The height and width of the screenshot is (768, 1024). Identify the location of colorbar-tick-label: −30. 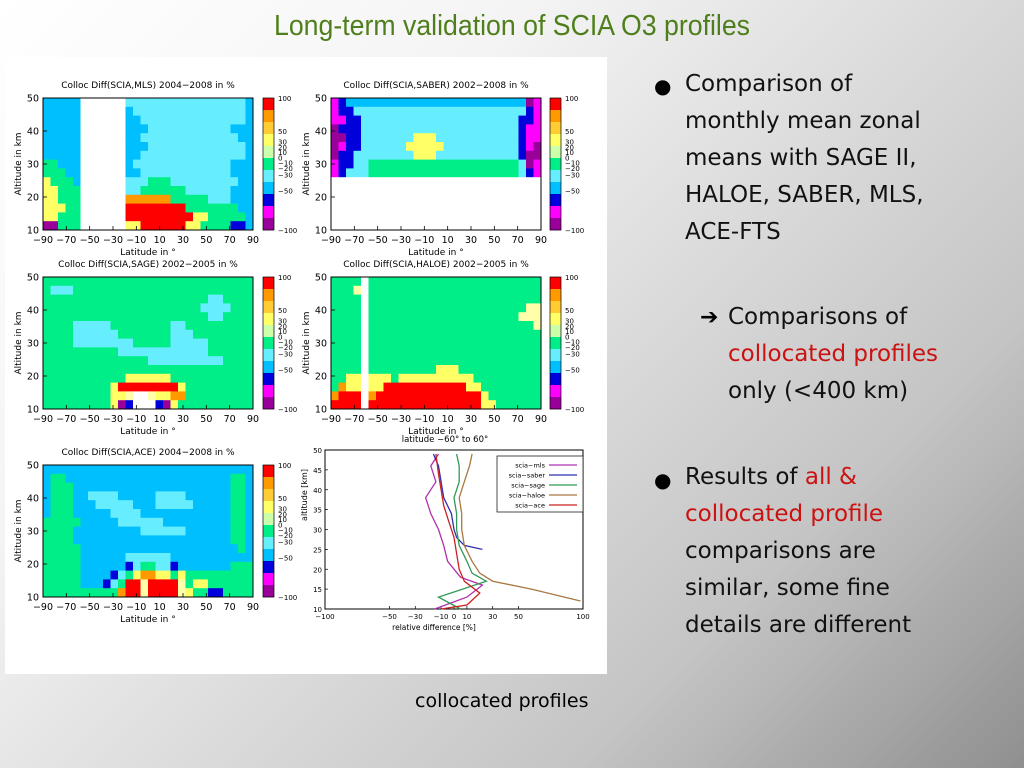
(572, 176).